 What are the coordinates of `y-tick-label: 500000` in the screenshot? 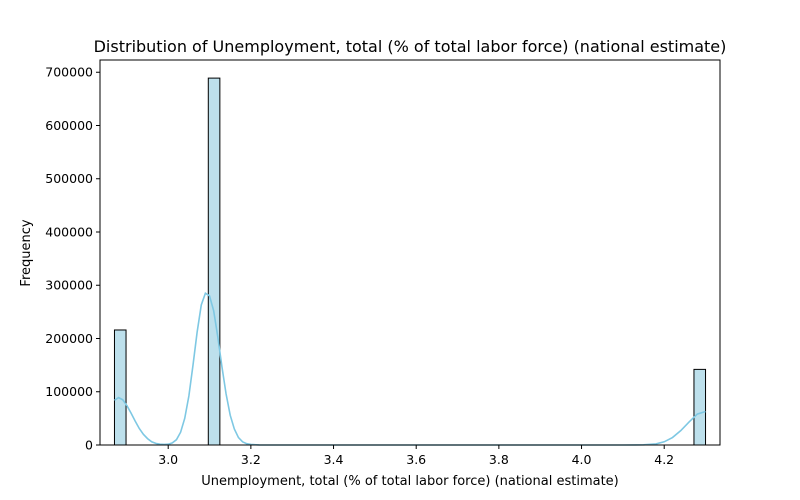 It's located at (69, 178).